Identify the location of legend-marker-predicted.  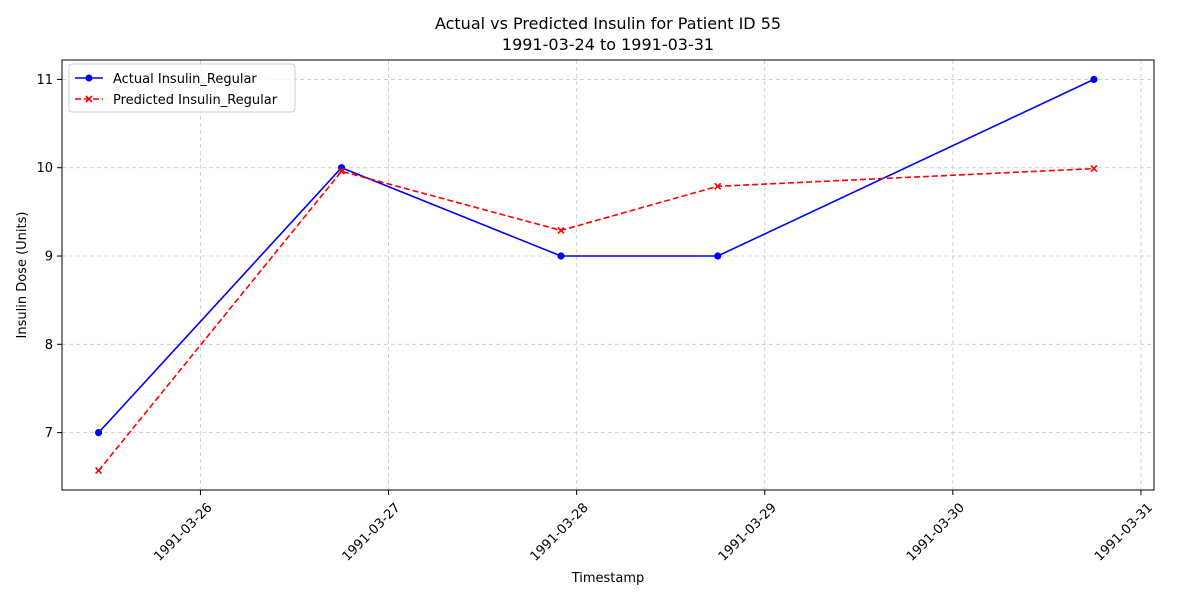
(89, 99).